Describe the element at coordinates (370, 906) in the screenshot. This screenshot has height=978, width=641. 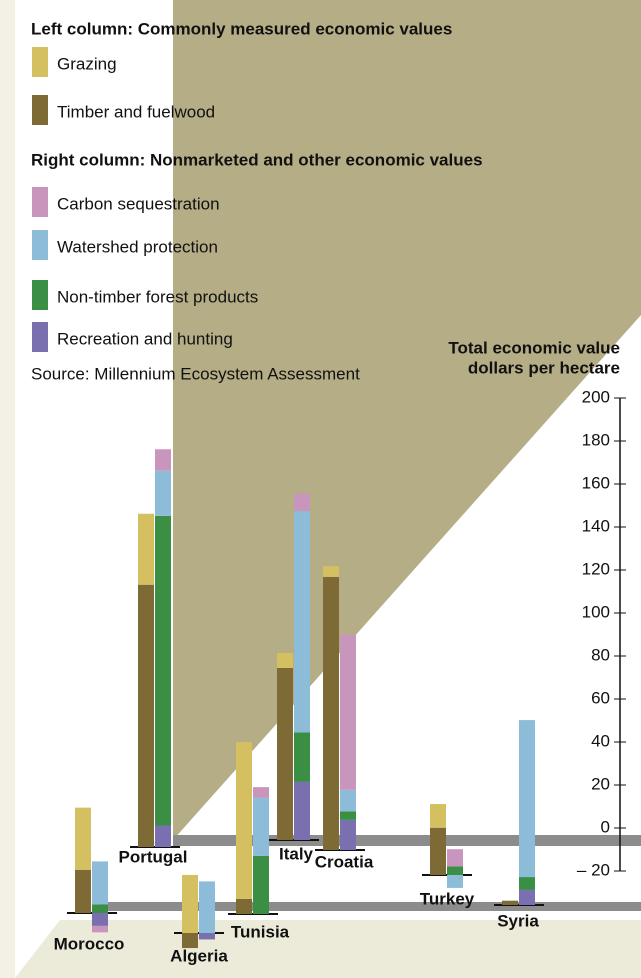
I see `platform` at that location.